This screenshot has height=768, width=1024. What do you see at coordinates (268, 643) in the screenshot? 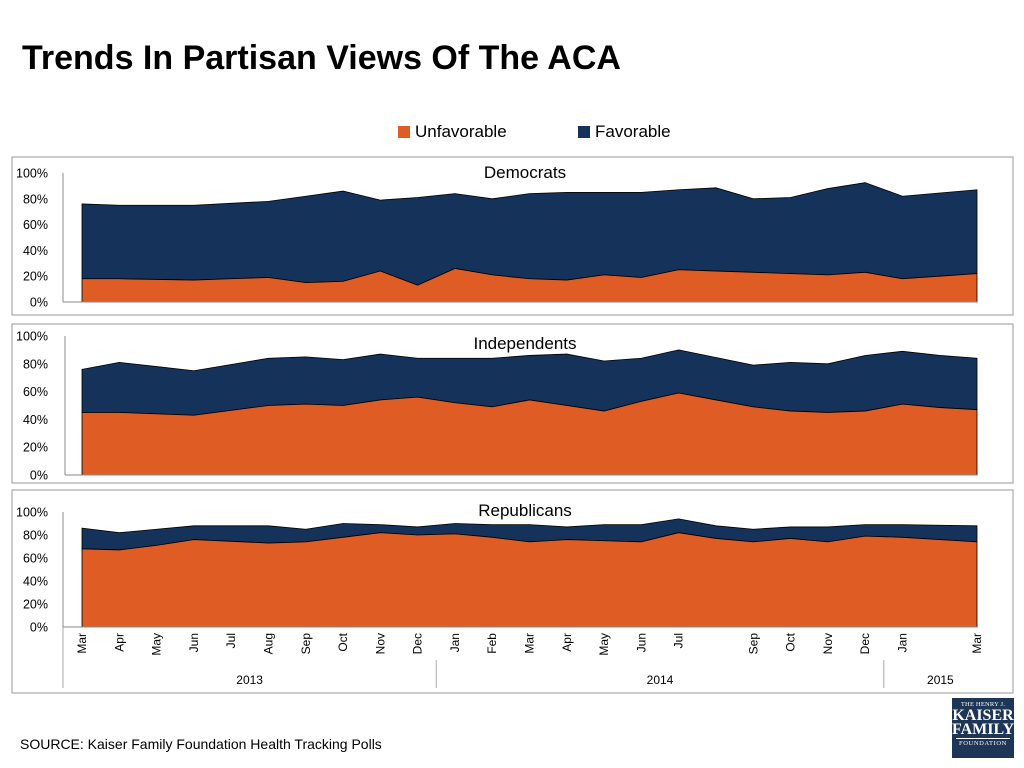
I see `x-tick-label: Aug` at bounding box center [268, 643].